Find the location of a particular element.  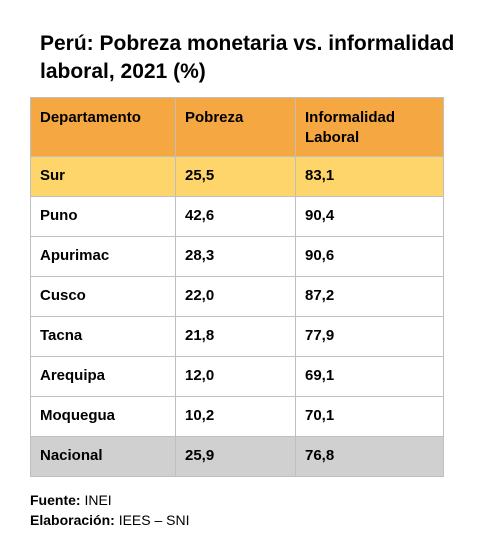

table-row: Arequipa 12,0 69,1 is located at coordinates (237, 376).